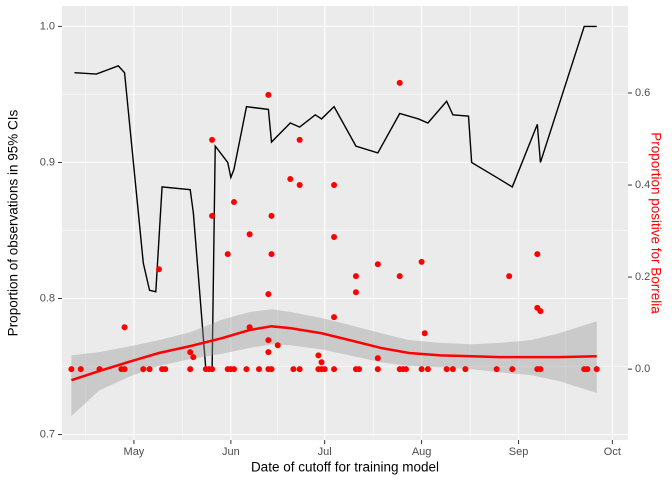 The width and height of the screenshot is (672, 480). I want to click on y2-tick-label: 0.0, so click(642, 369).